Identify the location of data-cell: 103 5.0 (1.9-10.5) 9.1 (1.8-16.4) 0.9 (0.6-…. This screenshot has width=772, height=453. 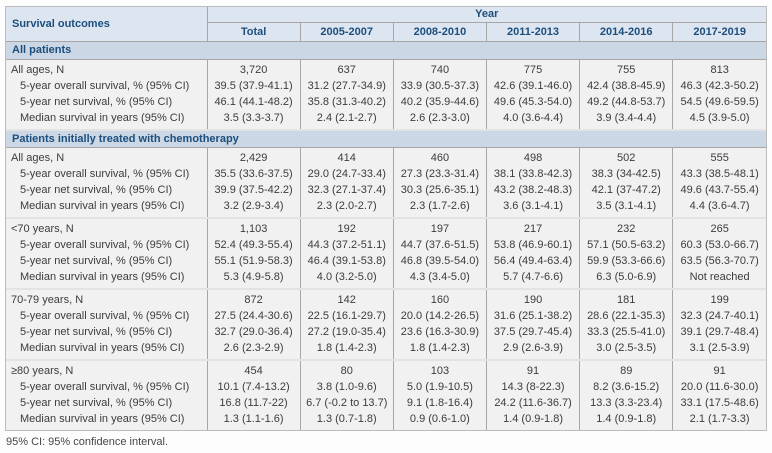
(439, 395).